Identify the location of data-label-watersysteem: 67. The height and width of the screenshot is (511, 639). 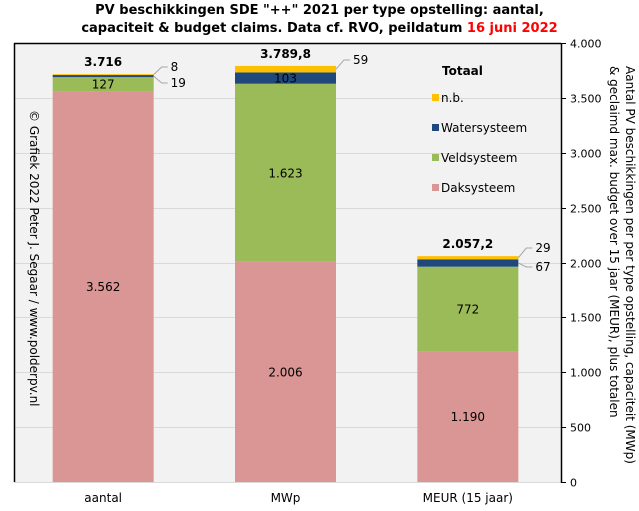
(542, 267).